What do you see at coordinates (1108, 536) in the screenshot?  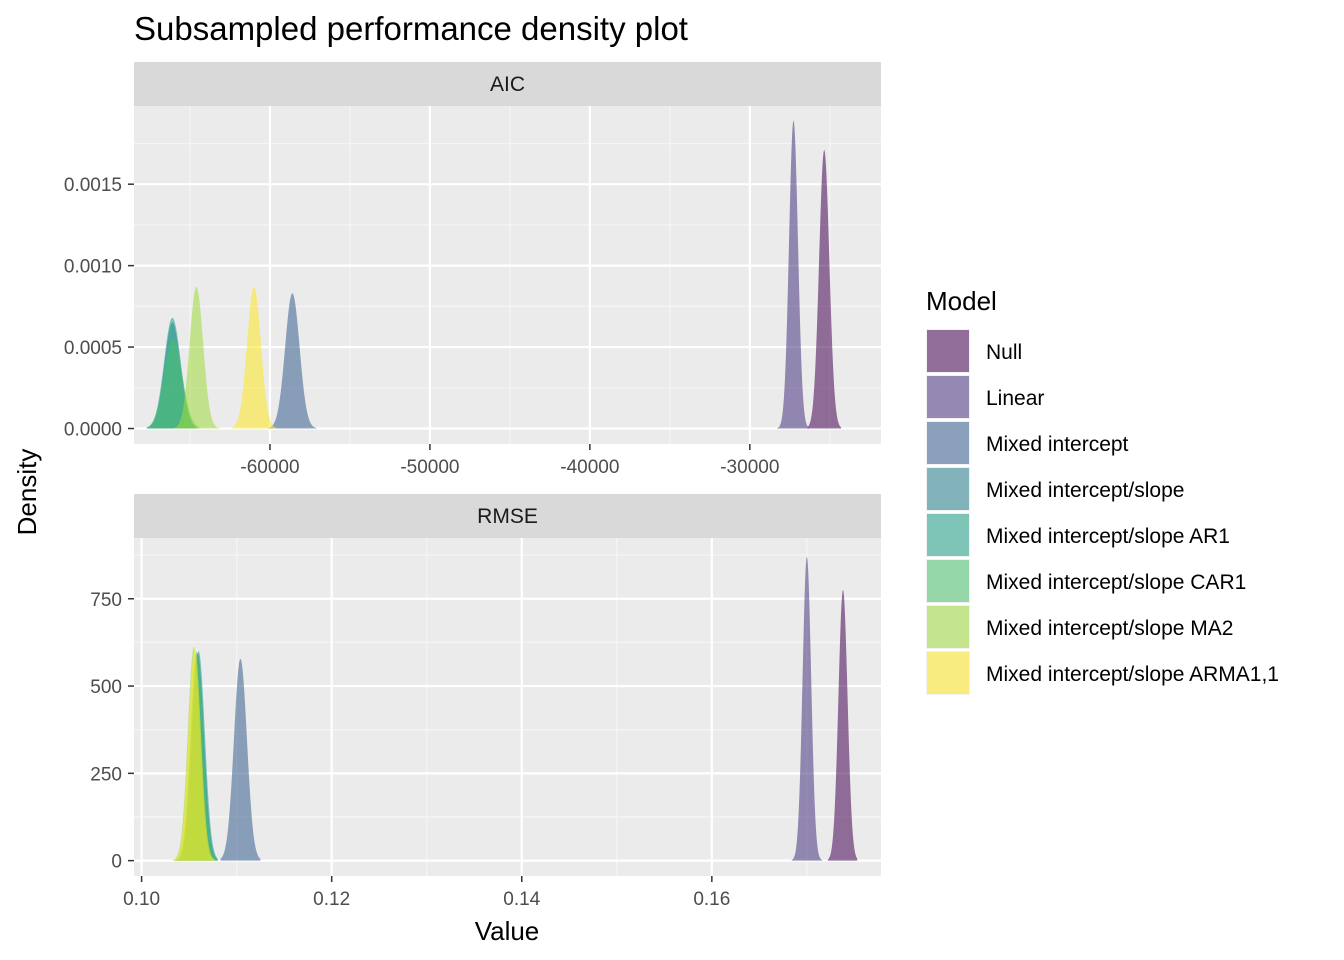 I see `legend-label: Mixed intercept/slope AR1` at bounding box center [1108, 536].